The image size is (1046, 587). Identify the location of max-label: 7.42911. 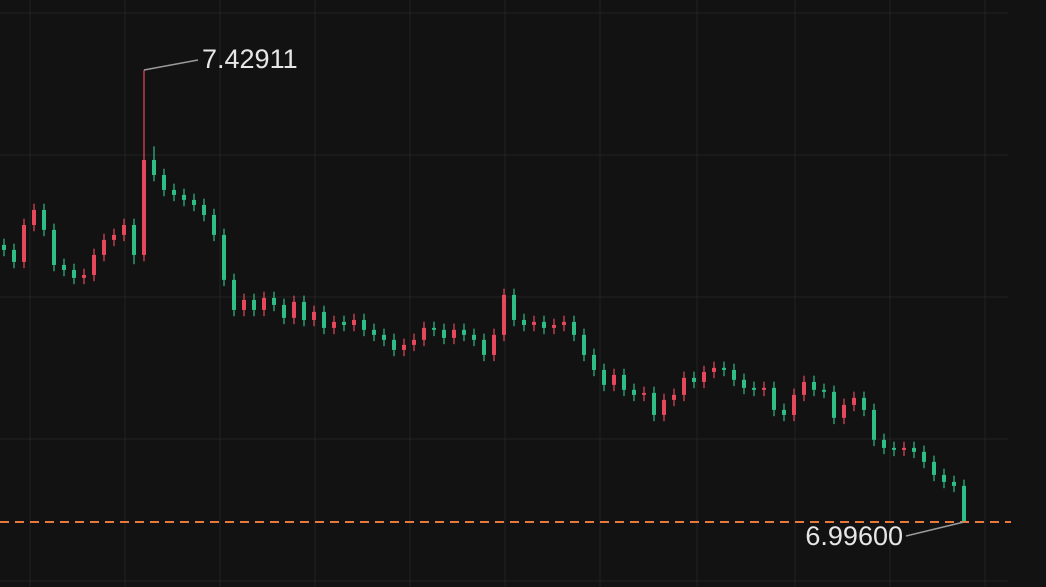
(250, 59).